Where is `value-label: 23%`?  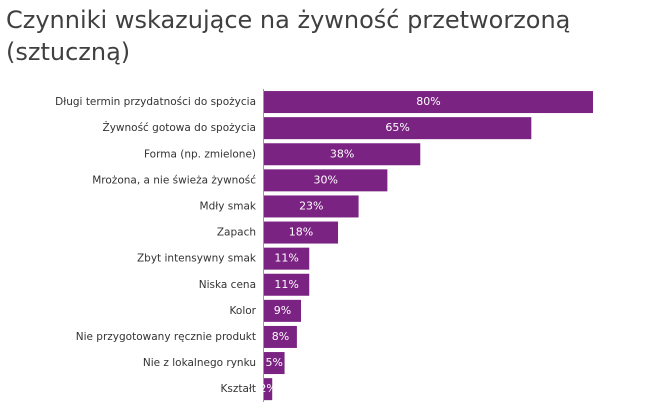 value-label: 23% is located at coordinates (311, 205).